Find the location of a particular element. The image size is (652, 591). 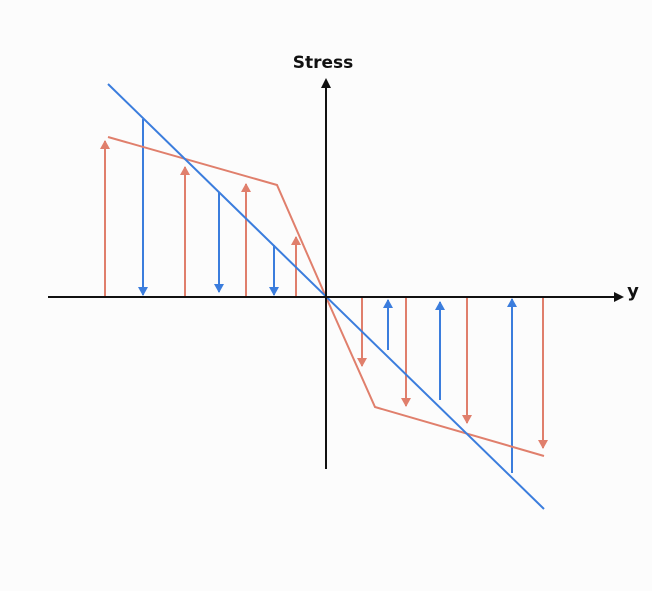

axis-label: Stress is located at coordinates (323, 63).